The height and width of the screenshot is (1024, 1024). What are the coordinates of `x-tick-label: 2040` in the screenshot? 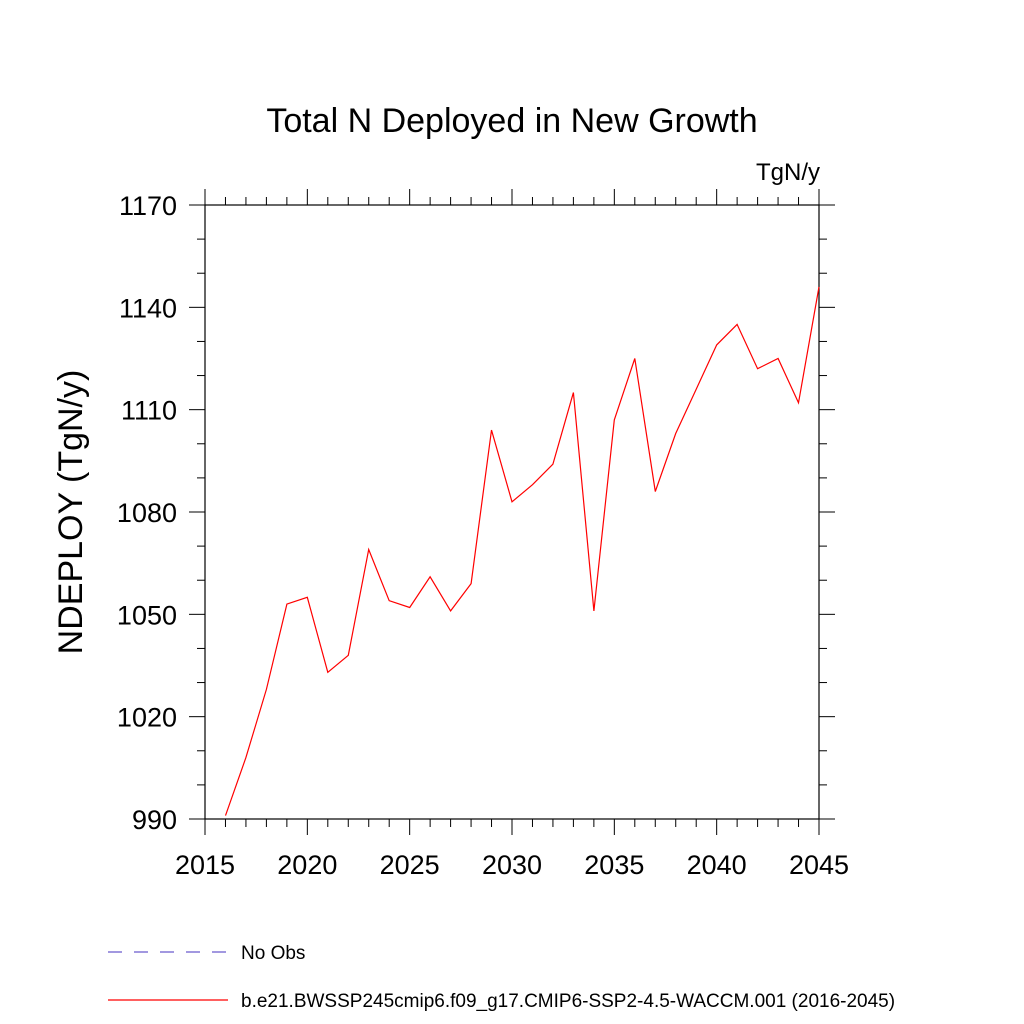 It's located at (717, 865).